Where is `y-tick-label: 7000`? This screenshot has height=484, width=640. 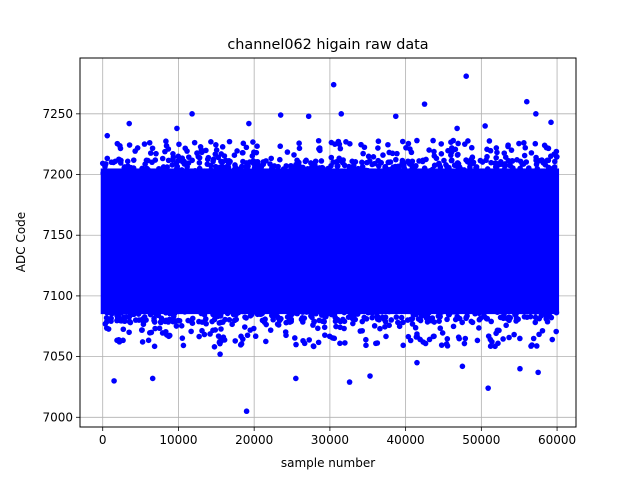
y-tick-label: 7000 is located at coordinates (57, 417).